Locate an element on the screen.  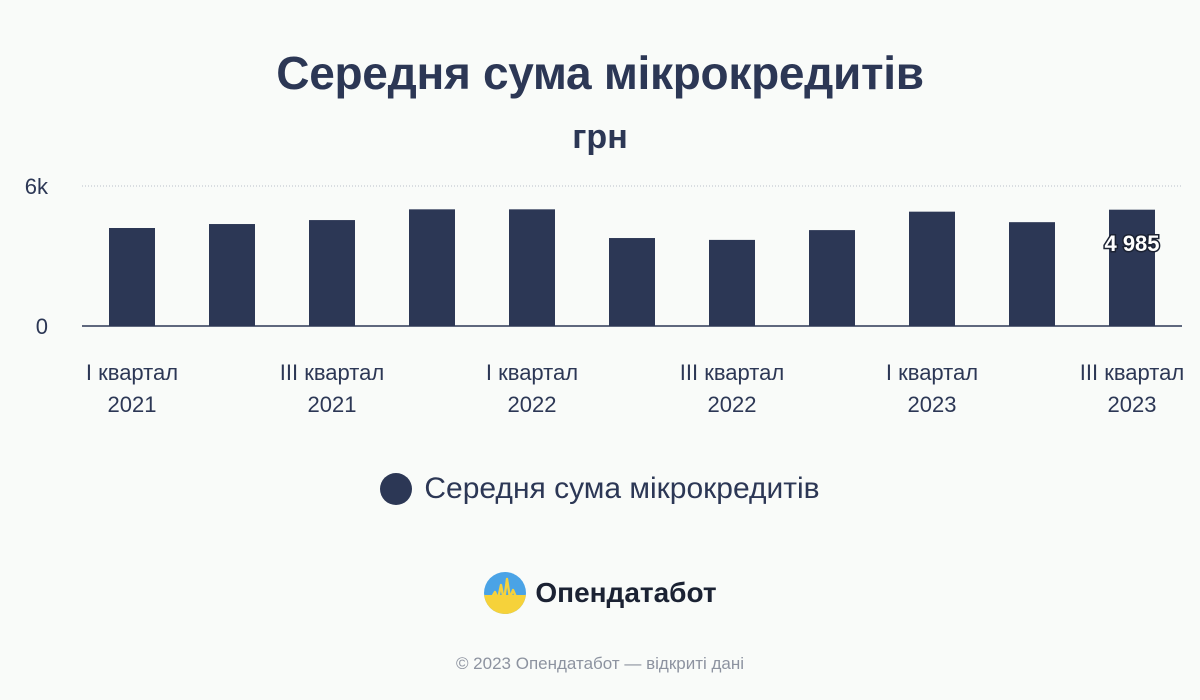
brand: Опендатабот is located at coordinates (600, 593).